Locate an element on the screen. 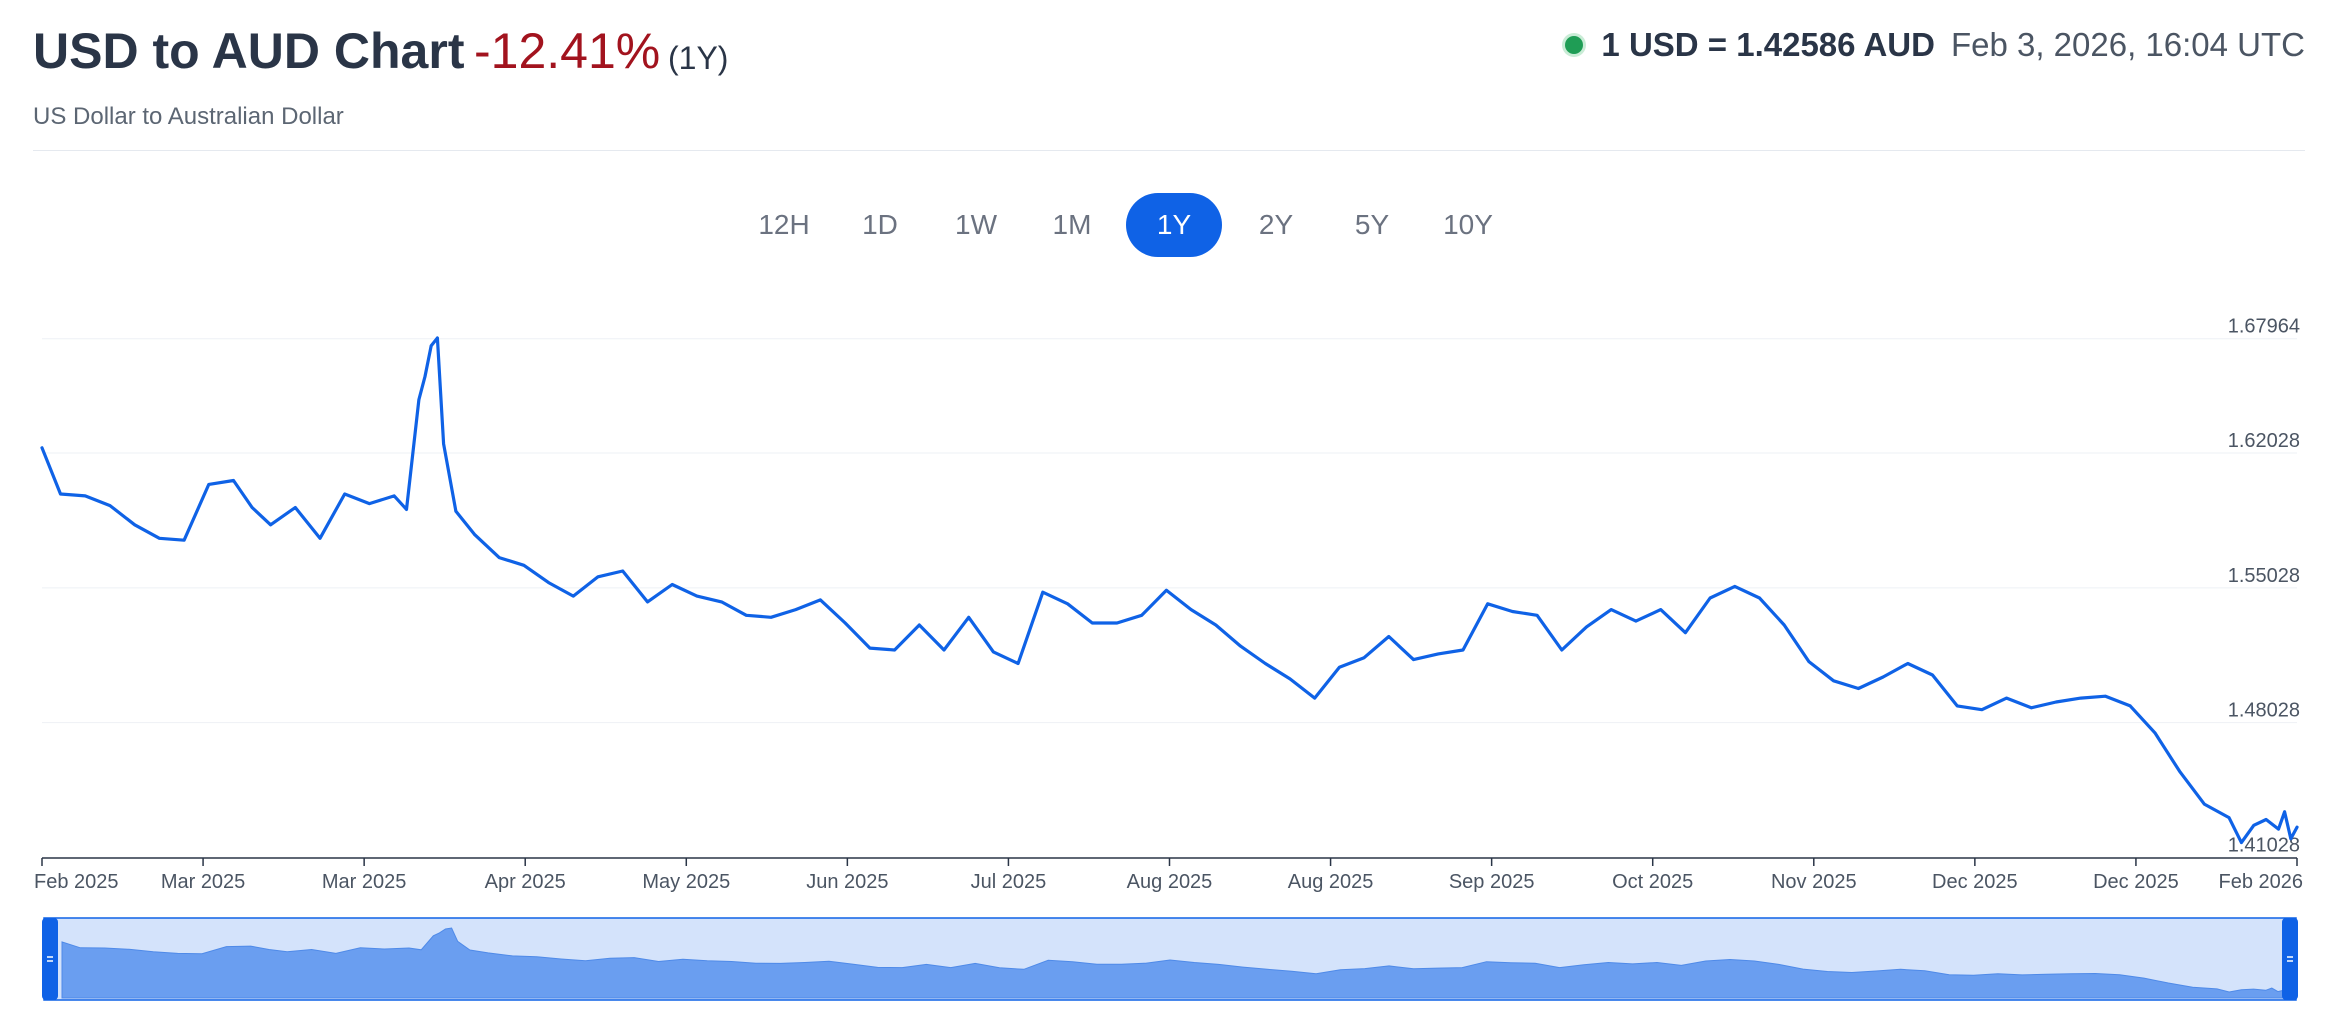 Image resolution: width=2332 pixels, height=1026 pixels. navigator-right-handle is located at coordinates (2290, 959).